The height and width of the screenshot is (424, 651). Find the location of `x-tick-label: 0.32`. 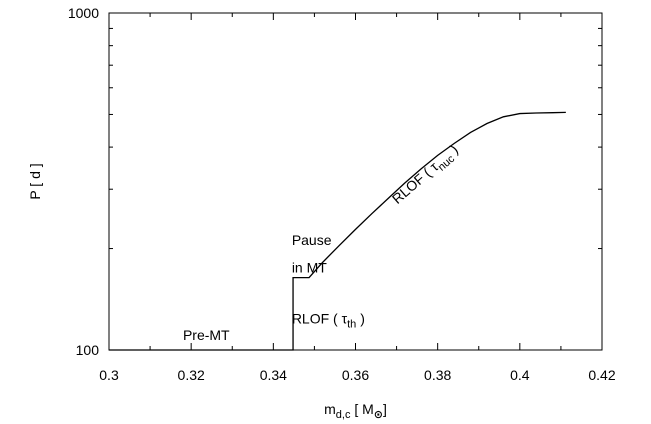

x-tick-label: 0.32 is located at coordinates (191, 375).